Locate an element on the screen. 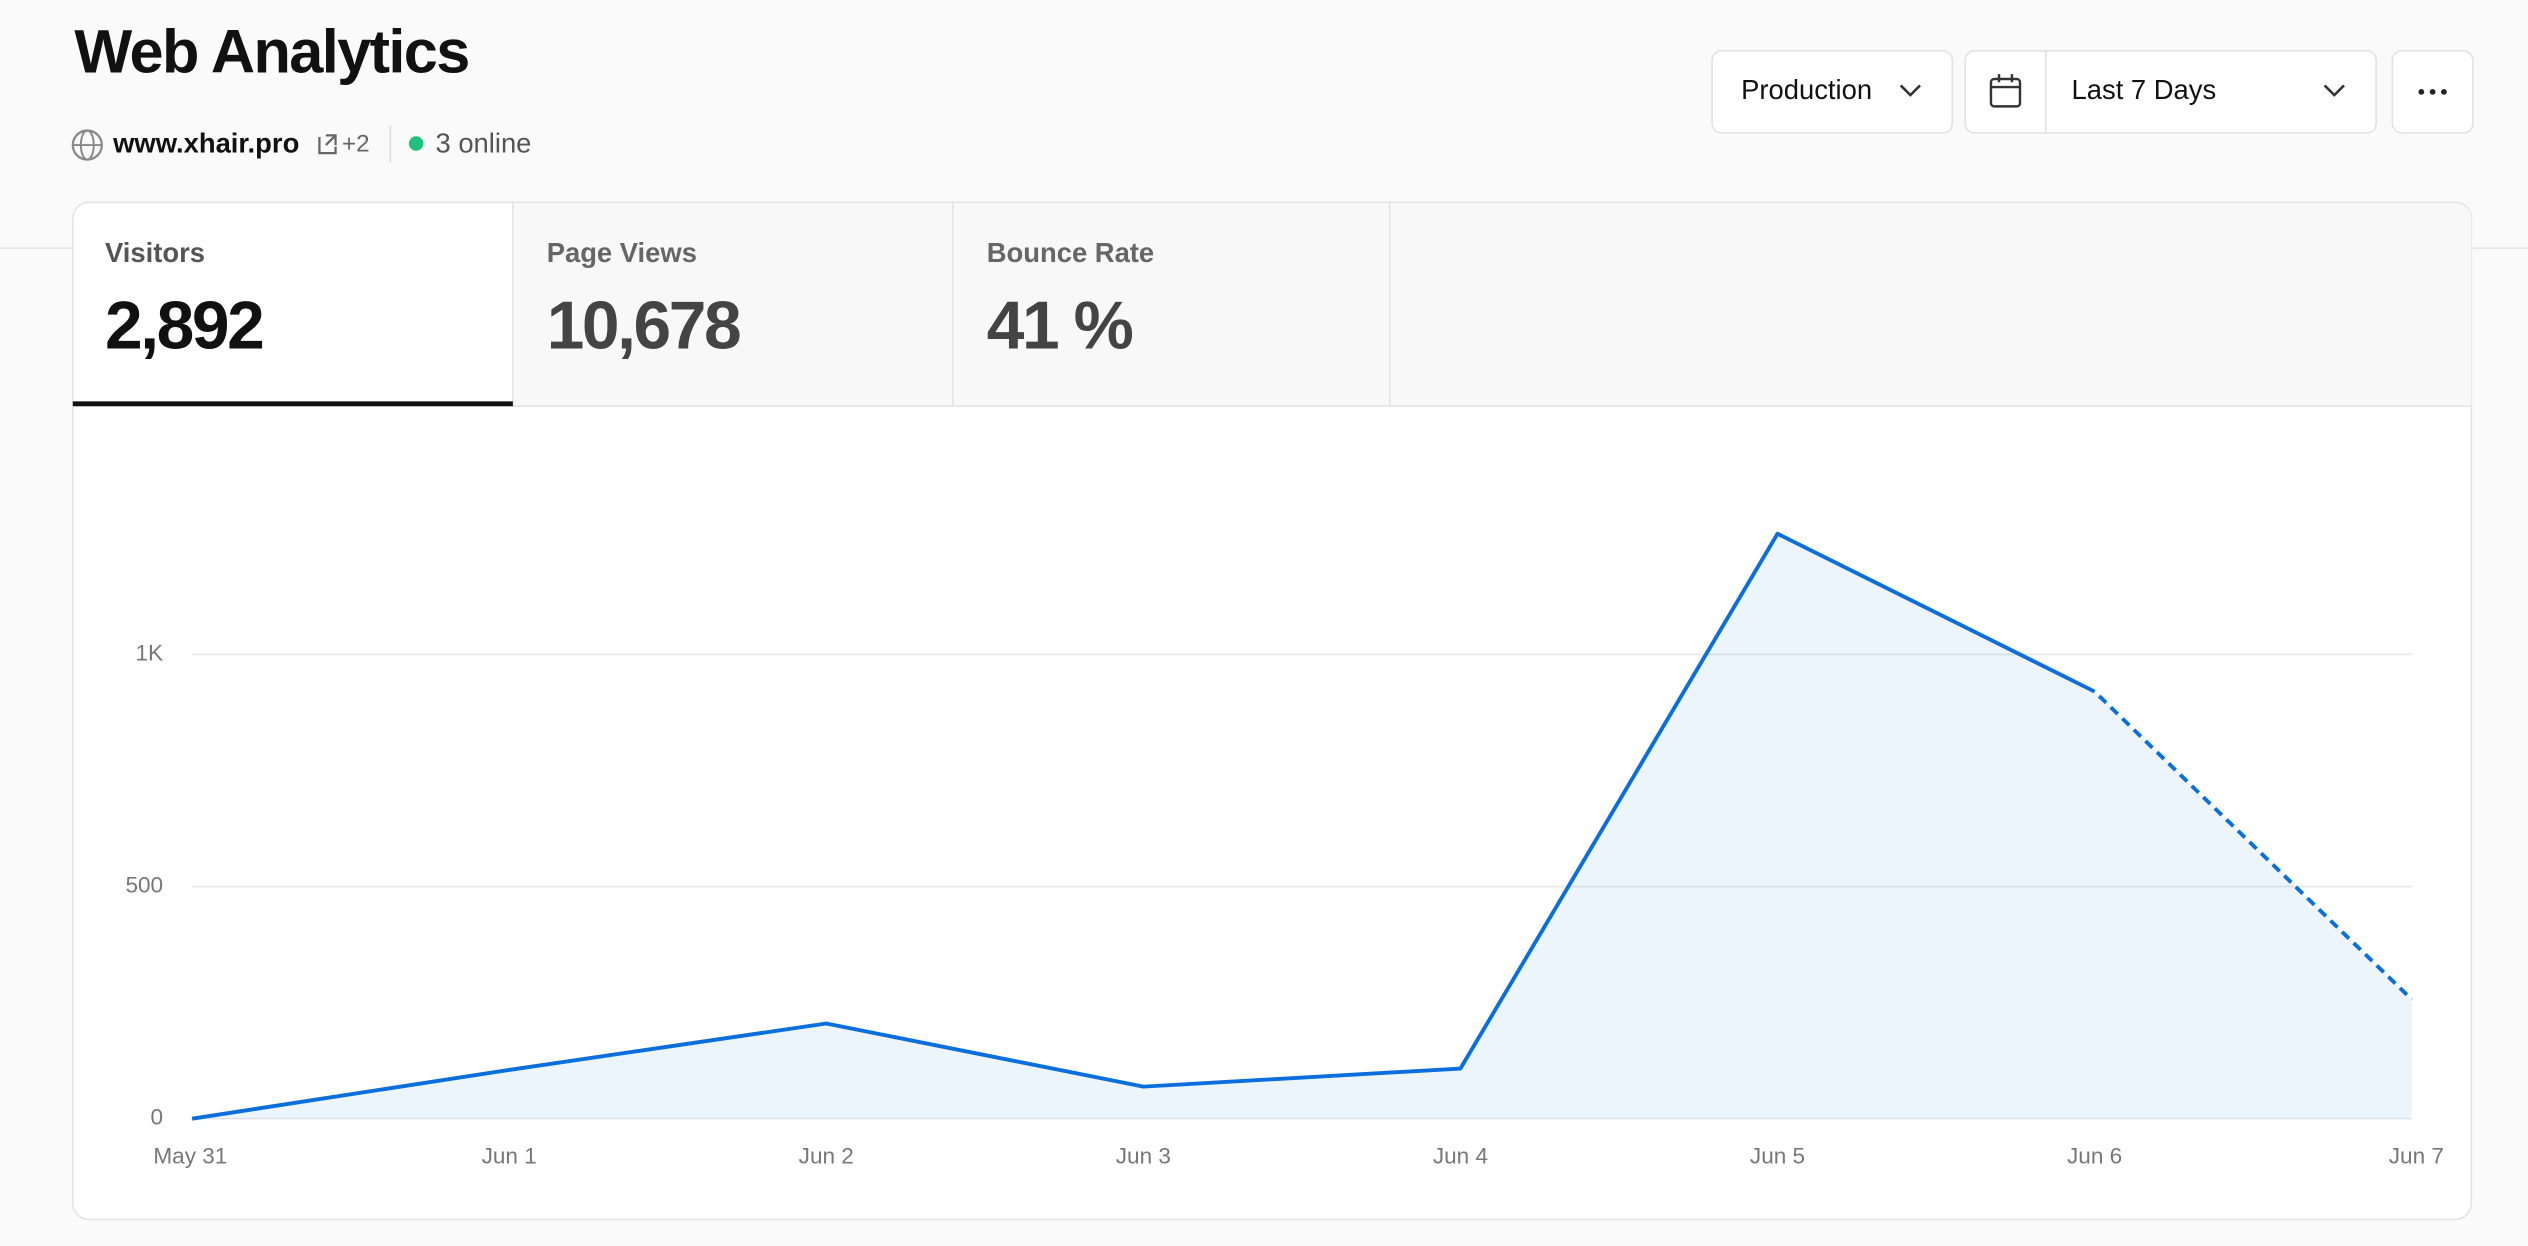 The height and width of the screenshot is (1246, 2528). x-tick-label: Jun 4 is located at coordinates (1460, 1155).